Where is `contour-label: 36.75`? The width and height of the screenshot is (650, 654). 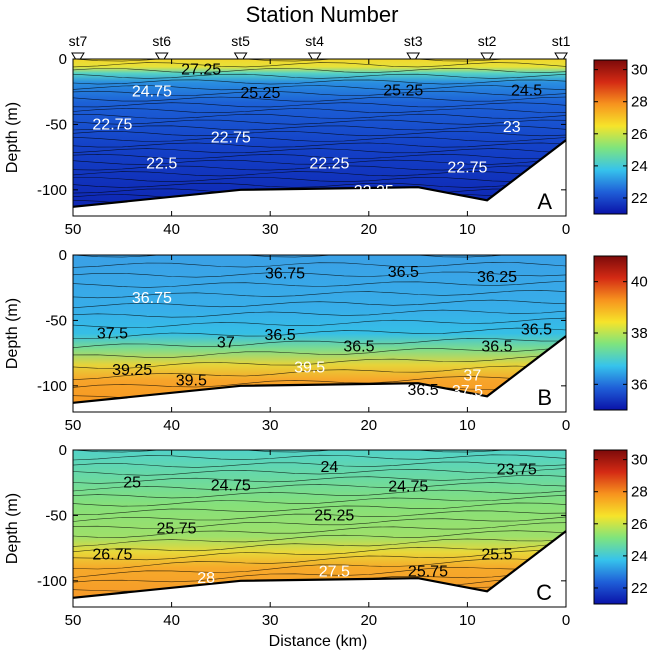 contour-label: 36.75 is located at coordinates (285, 273).